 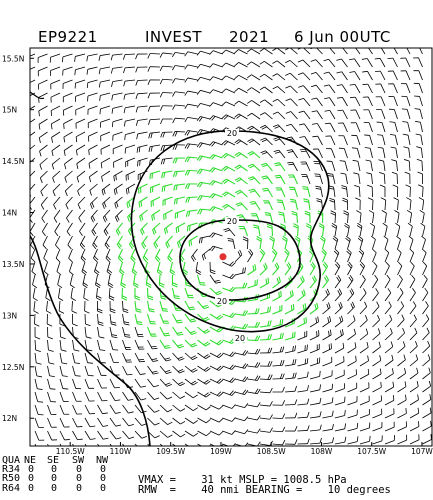 I want to click on row-label-r34: R34, so click(x=11, y=469).